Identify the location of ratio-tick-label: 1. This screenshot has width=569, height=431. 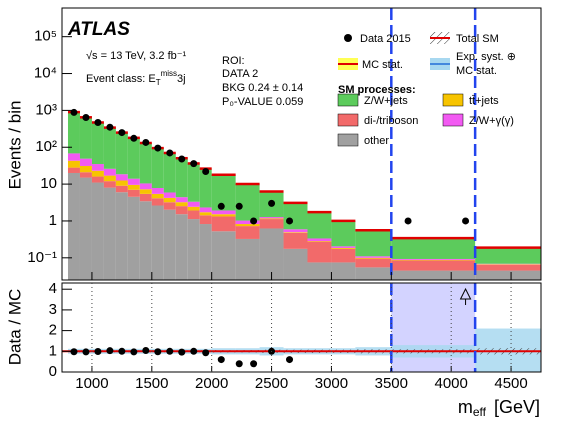
(53, 350).